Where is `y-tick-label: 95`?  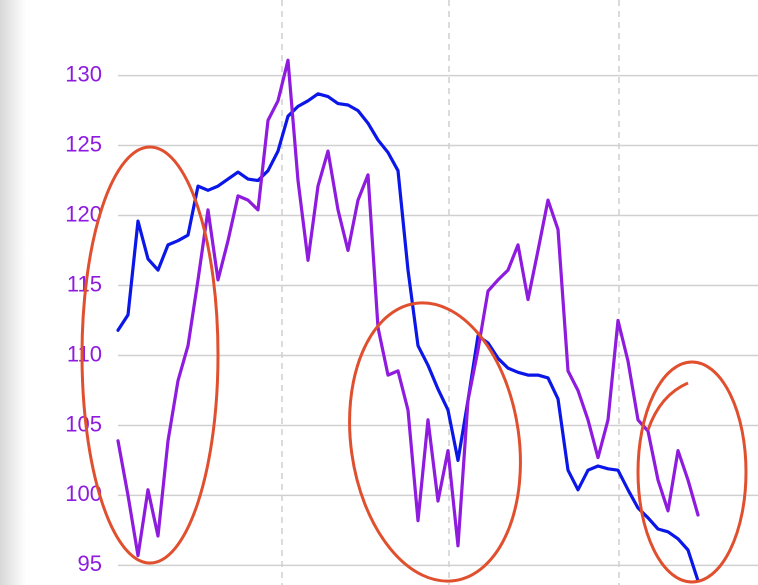
y-tick-label: 95 is located at coordinates (90, 563).